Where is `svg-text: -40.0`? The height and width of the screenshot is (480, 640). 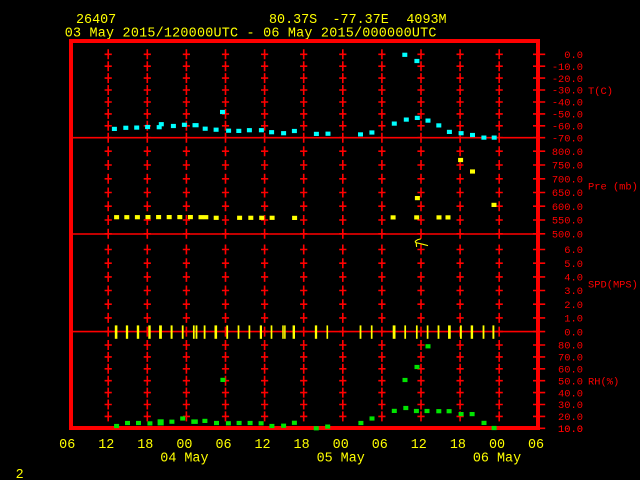 svg-text: -40.0 is located at coordinates (567, 104).